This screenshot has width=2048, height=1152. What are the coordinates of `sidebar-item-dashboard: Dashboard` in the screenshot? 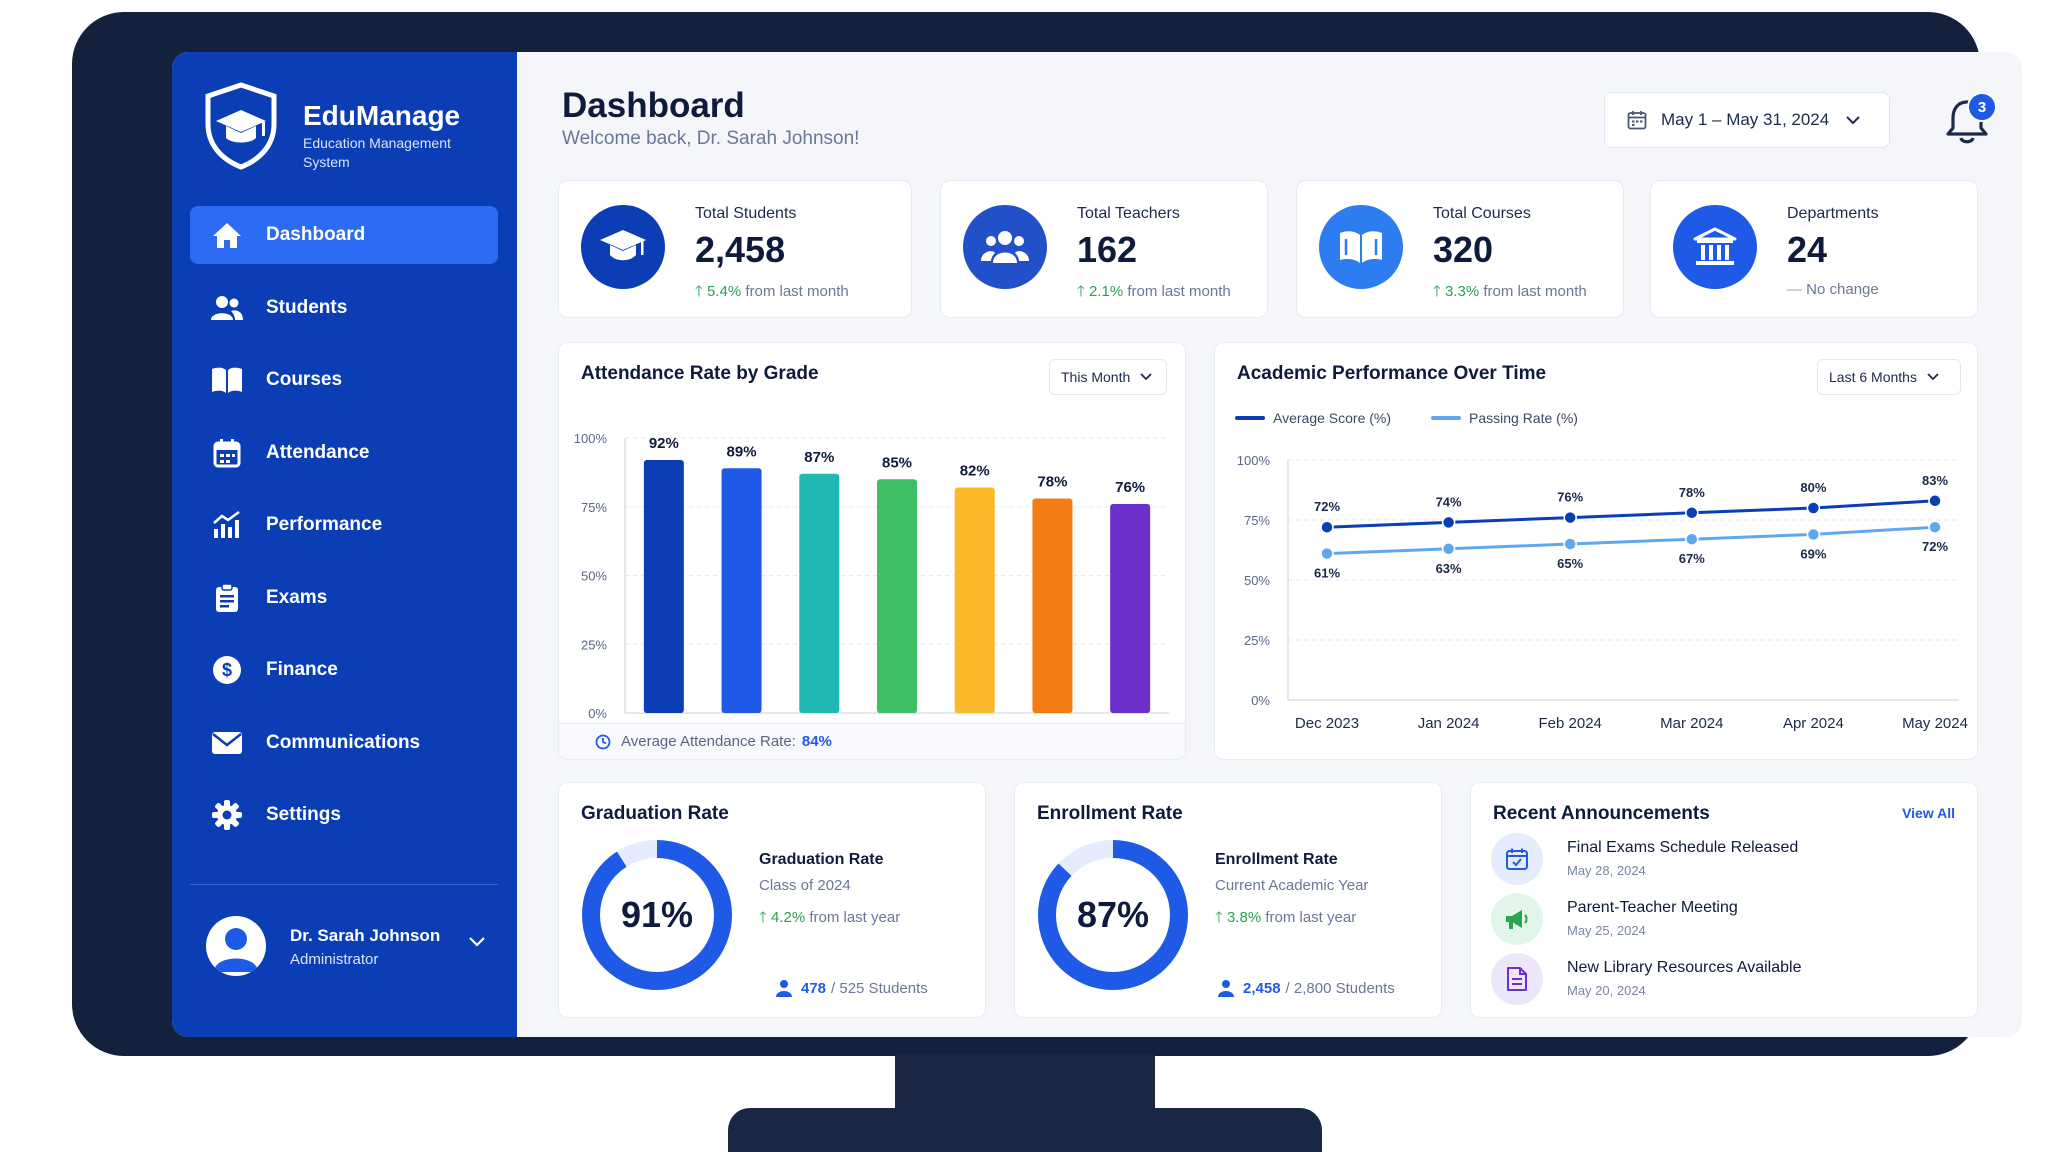 It's located at (344, 235).